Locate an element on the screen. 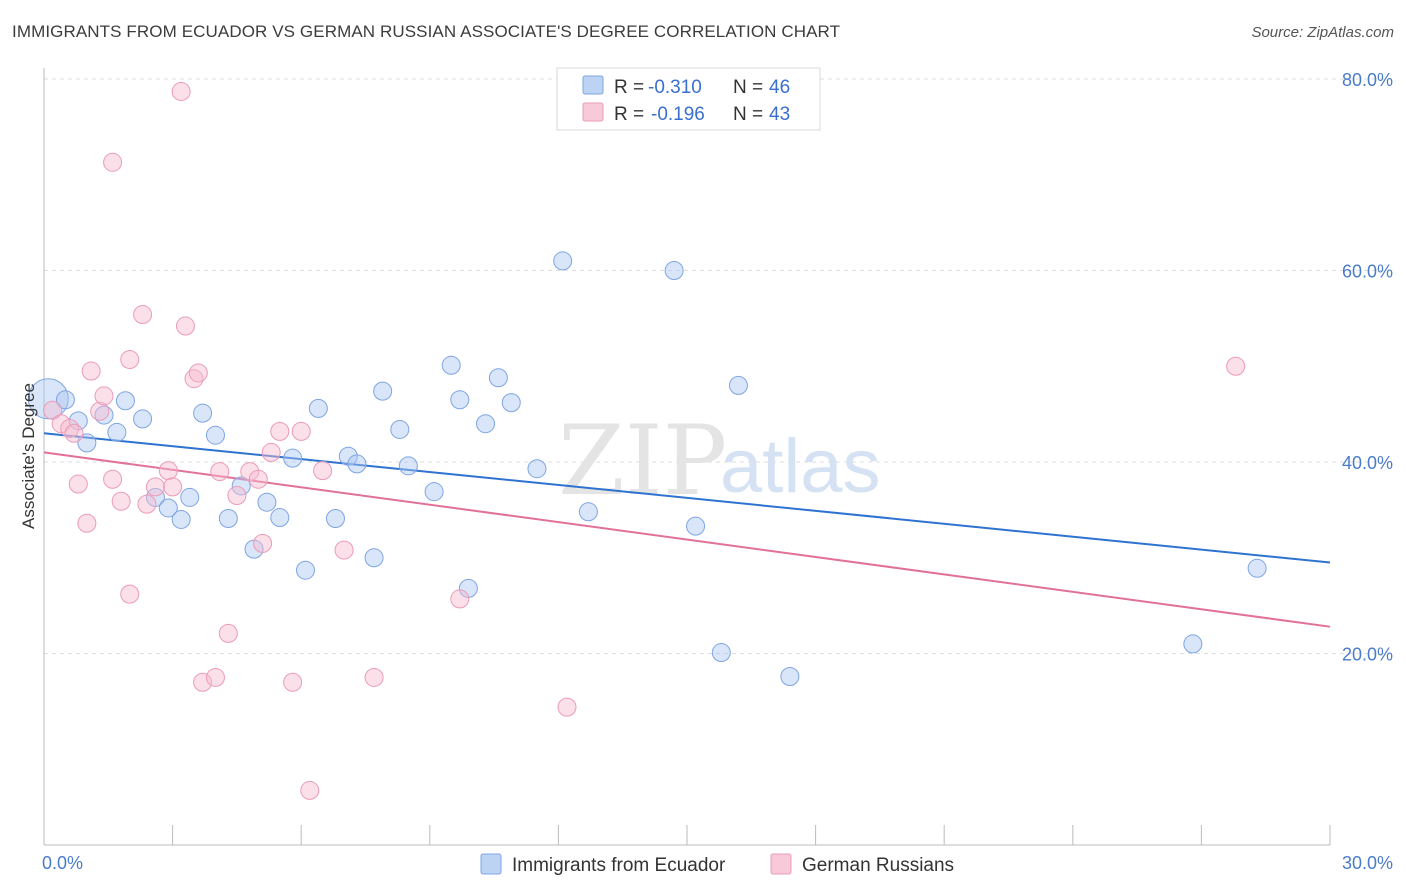  correlation-legend: R = -0.310 N = 46 R = -0.196 N = 43 is located at coordinates (688, 99).